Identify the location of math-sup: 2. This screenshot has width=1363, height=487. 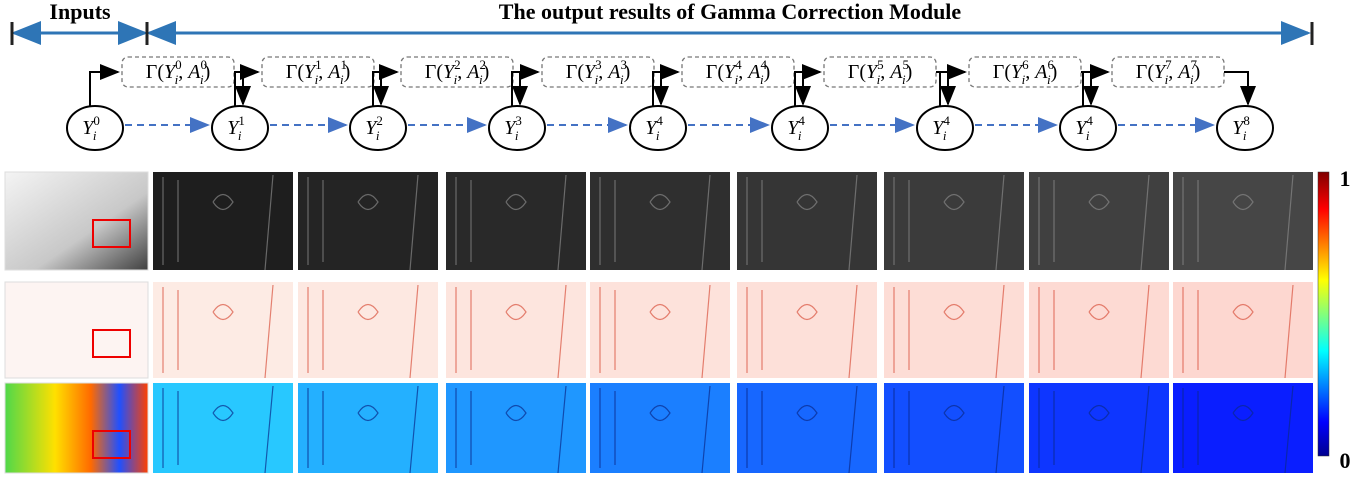
(457, 64).